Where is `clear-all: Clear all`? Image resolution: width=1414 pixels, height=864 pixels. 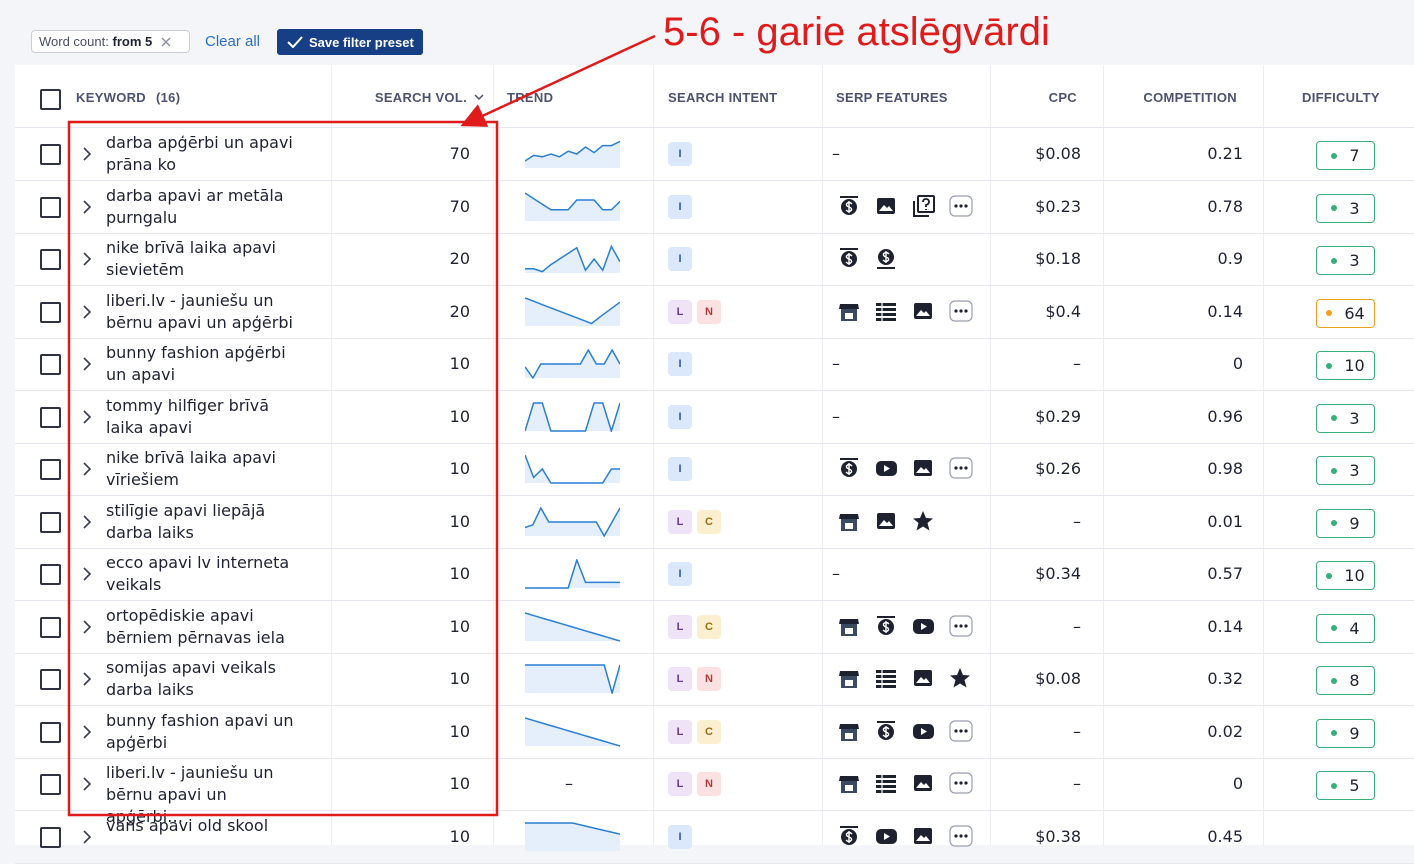 clear-all: Clear all is located at coordinates (233, 41).